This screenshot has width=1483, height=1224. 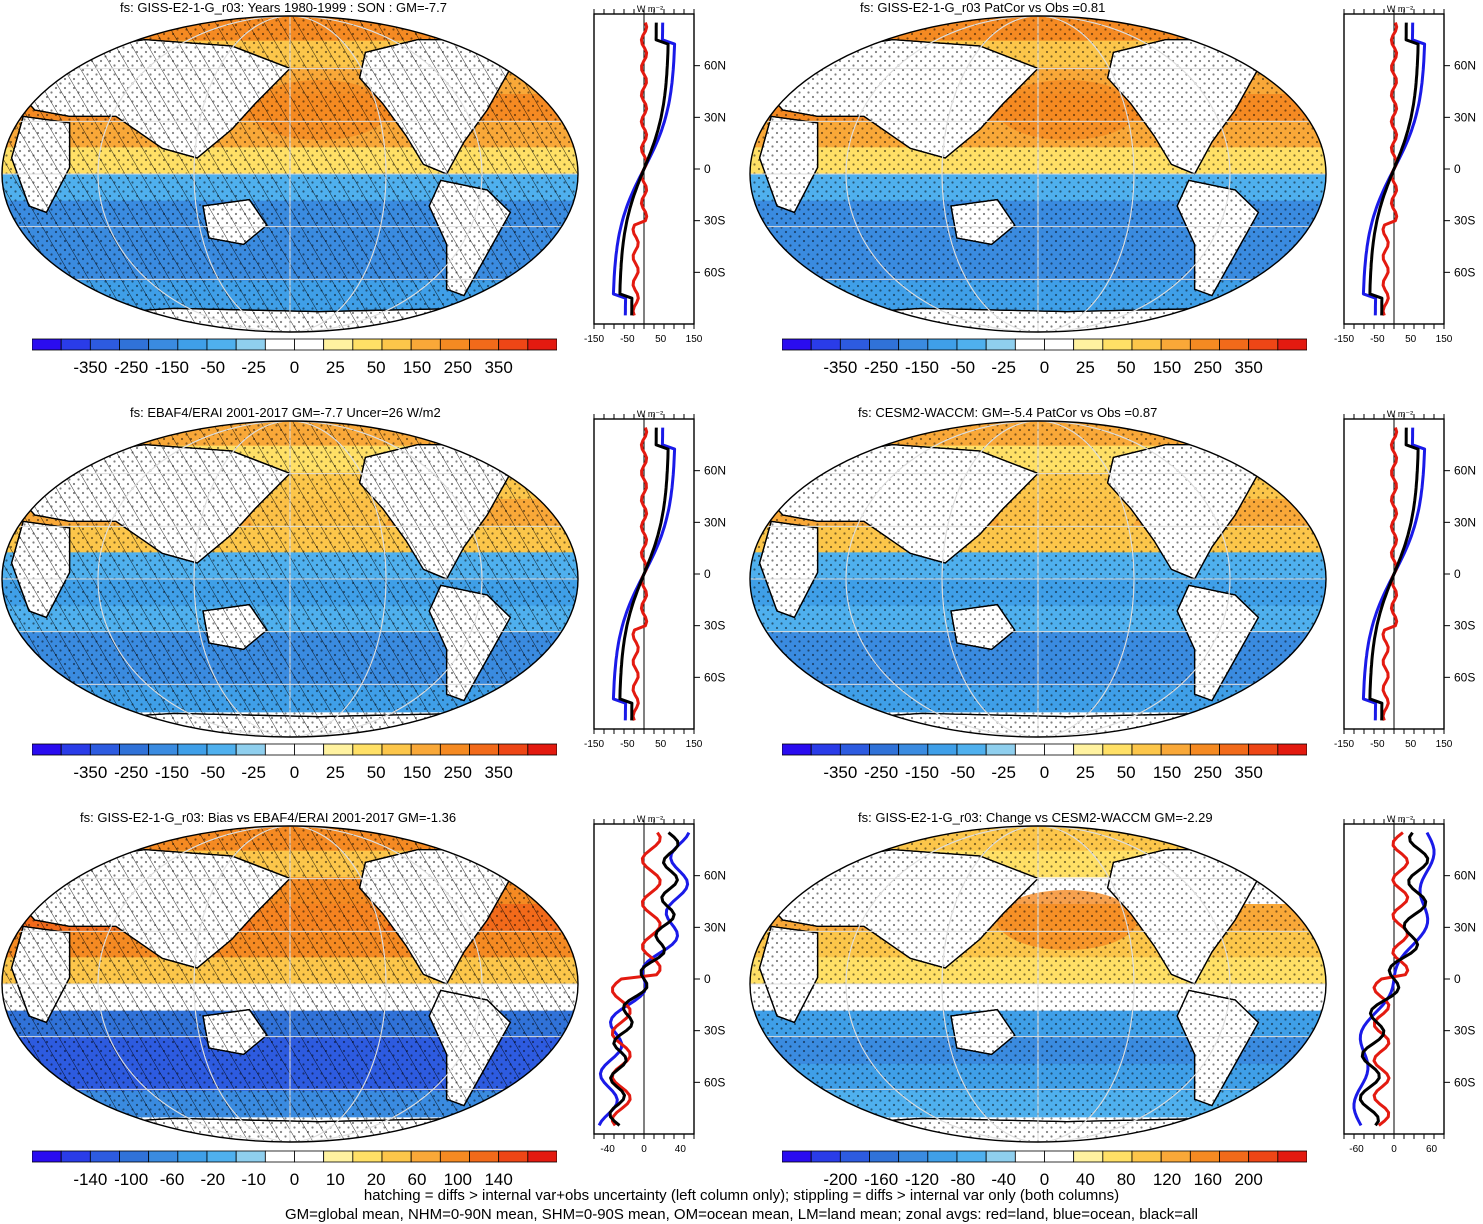 What do you see at coordinates (1432, 1149) in the screenshot?
I see `zonal-tick-label: 60` at bounding box center [1432, 1149].